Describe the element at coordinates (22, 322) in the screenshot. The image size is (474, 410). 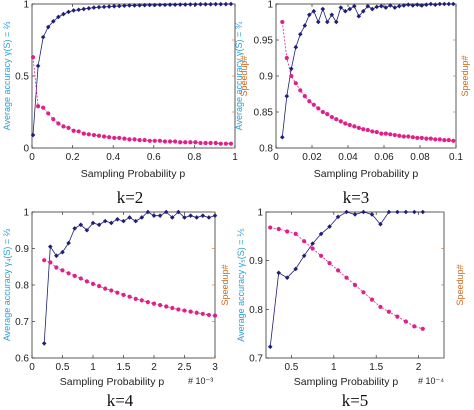
I see `y-tick-label: 0.7` at that location.